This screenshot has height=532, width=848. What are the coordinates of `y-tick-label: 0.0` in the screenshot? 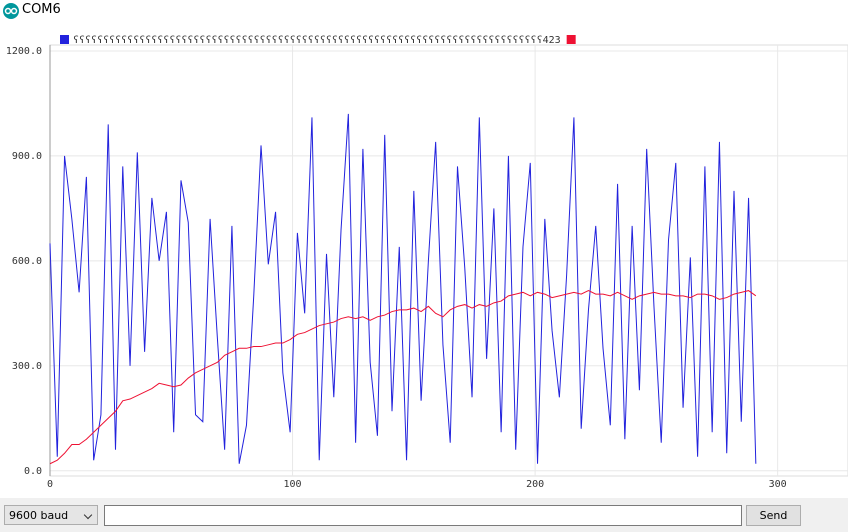 It's located at (33, 471).